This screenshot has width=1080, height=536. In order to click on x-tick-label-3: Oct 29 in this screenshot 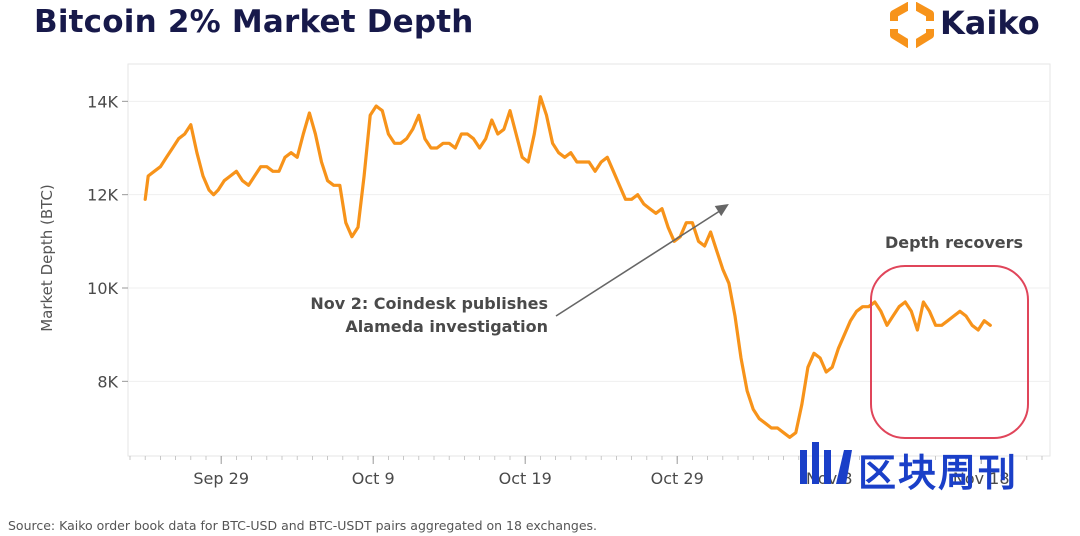, I will do `click(677, 478)`.